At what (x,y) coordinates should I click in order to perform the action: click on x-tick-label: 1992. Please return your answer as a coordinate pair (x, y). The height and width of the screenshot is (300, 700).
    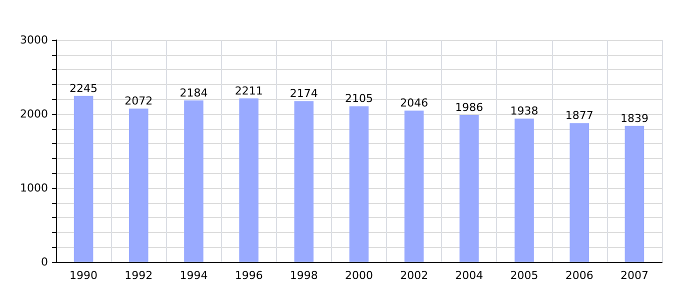
    Looking at the image, I should click on (138, 275).